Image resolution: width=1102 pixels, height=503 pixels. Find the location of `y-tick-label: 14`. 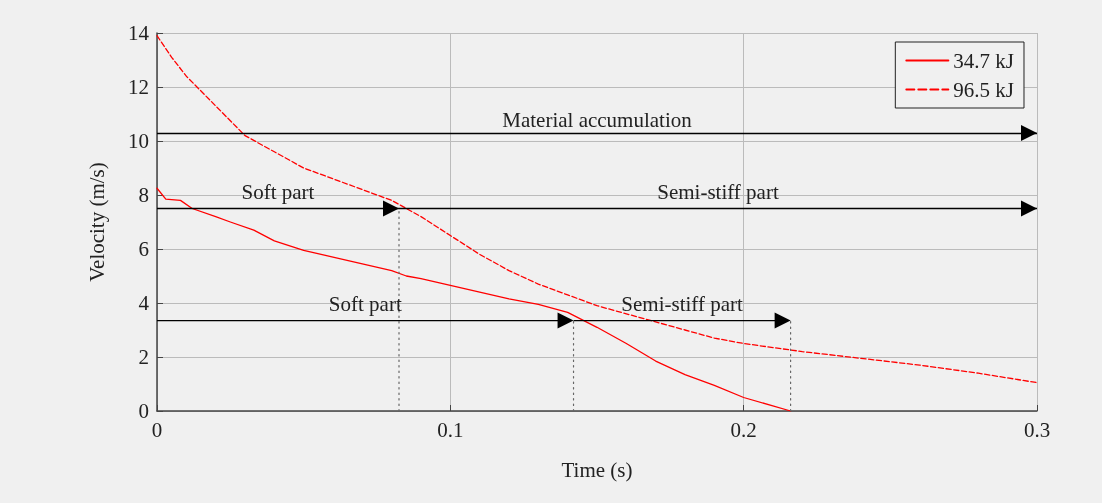

y-tick-label: 14 is located at coordinates (139, 33).